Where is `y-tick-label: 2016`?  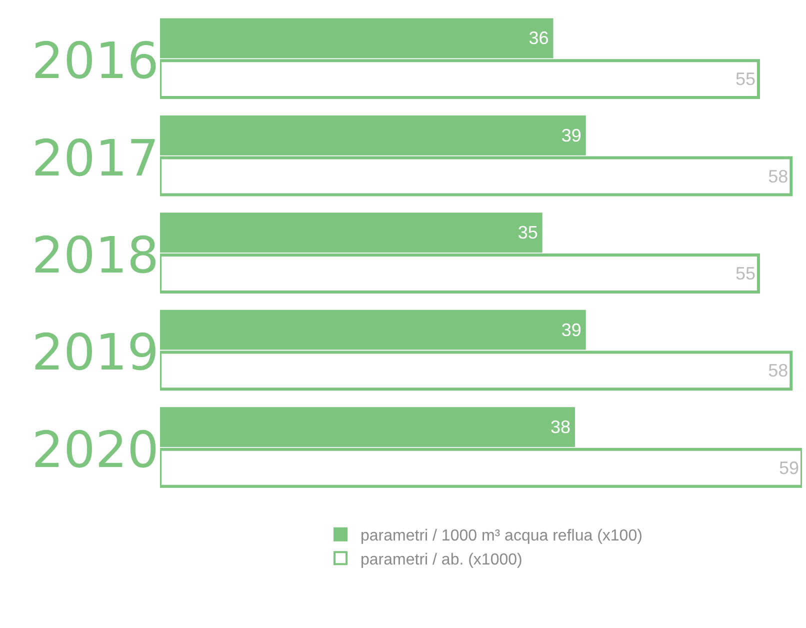 y-tick-label: 2016 is located at coordinates (95, 61).